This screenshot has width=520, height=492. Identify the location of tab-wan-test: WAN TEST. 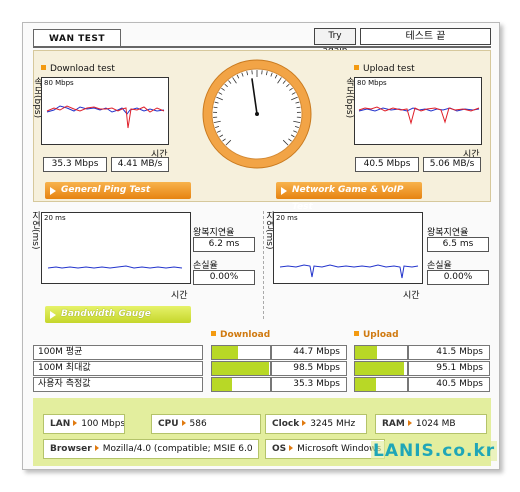
(77, 38).